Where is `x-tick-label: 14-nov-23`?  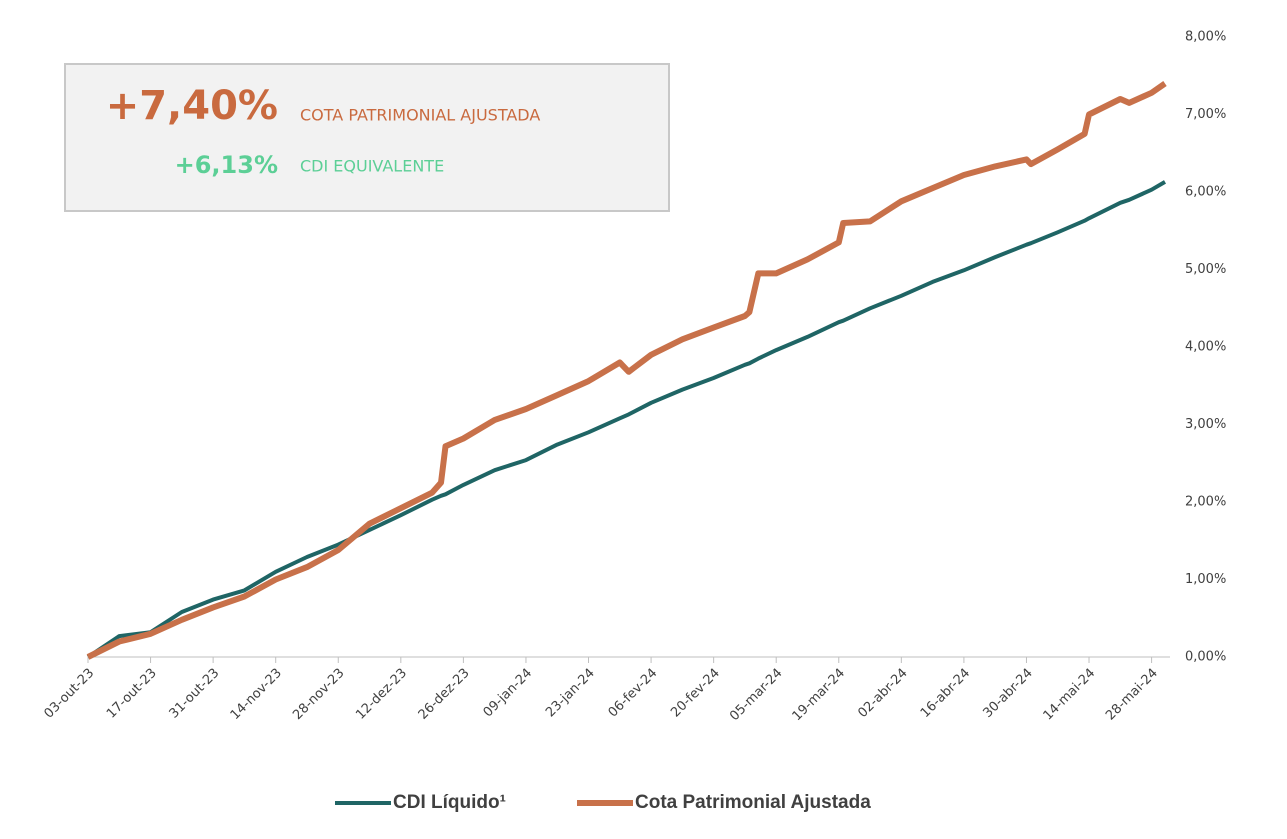
x-tick-label: 14-nov-23 is located at coordinates (256, 694).